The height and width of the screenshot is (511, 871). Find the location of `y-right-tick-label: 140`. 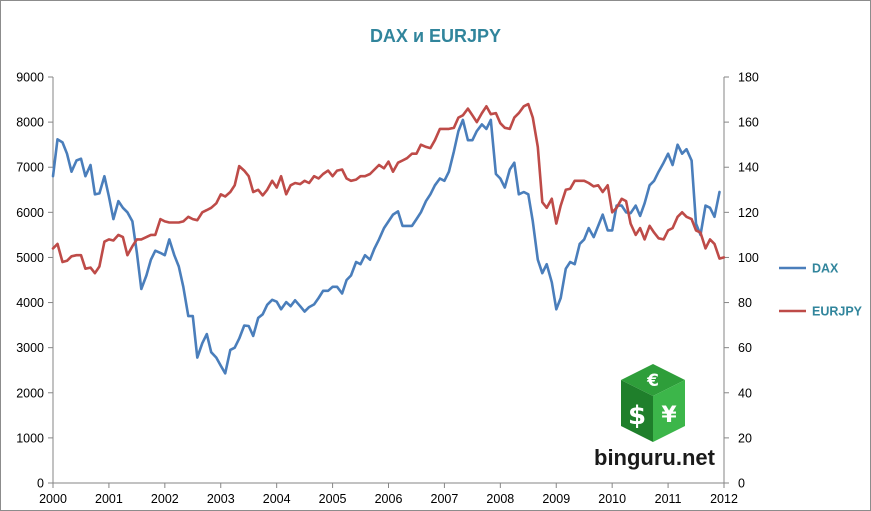

y-right-tick-label: 140 is located at coordinates (748, 168).